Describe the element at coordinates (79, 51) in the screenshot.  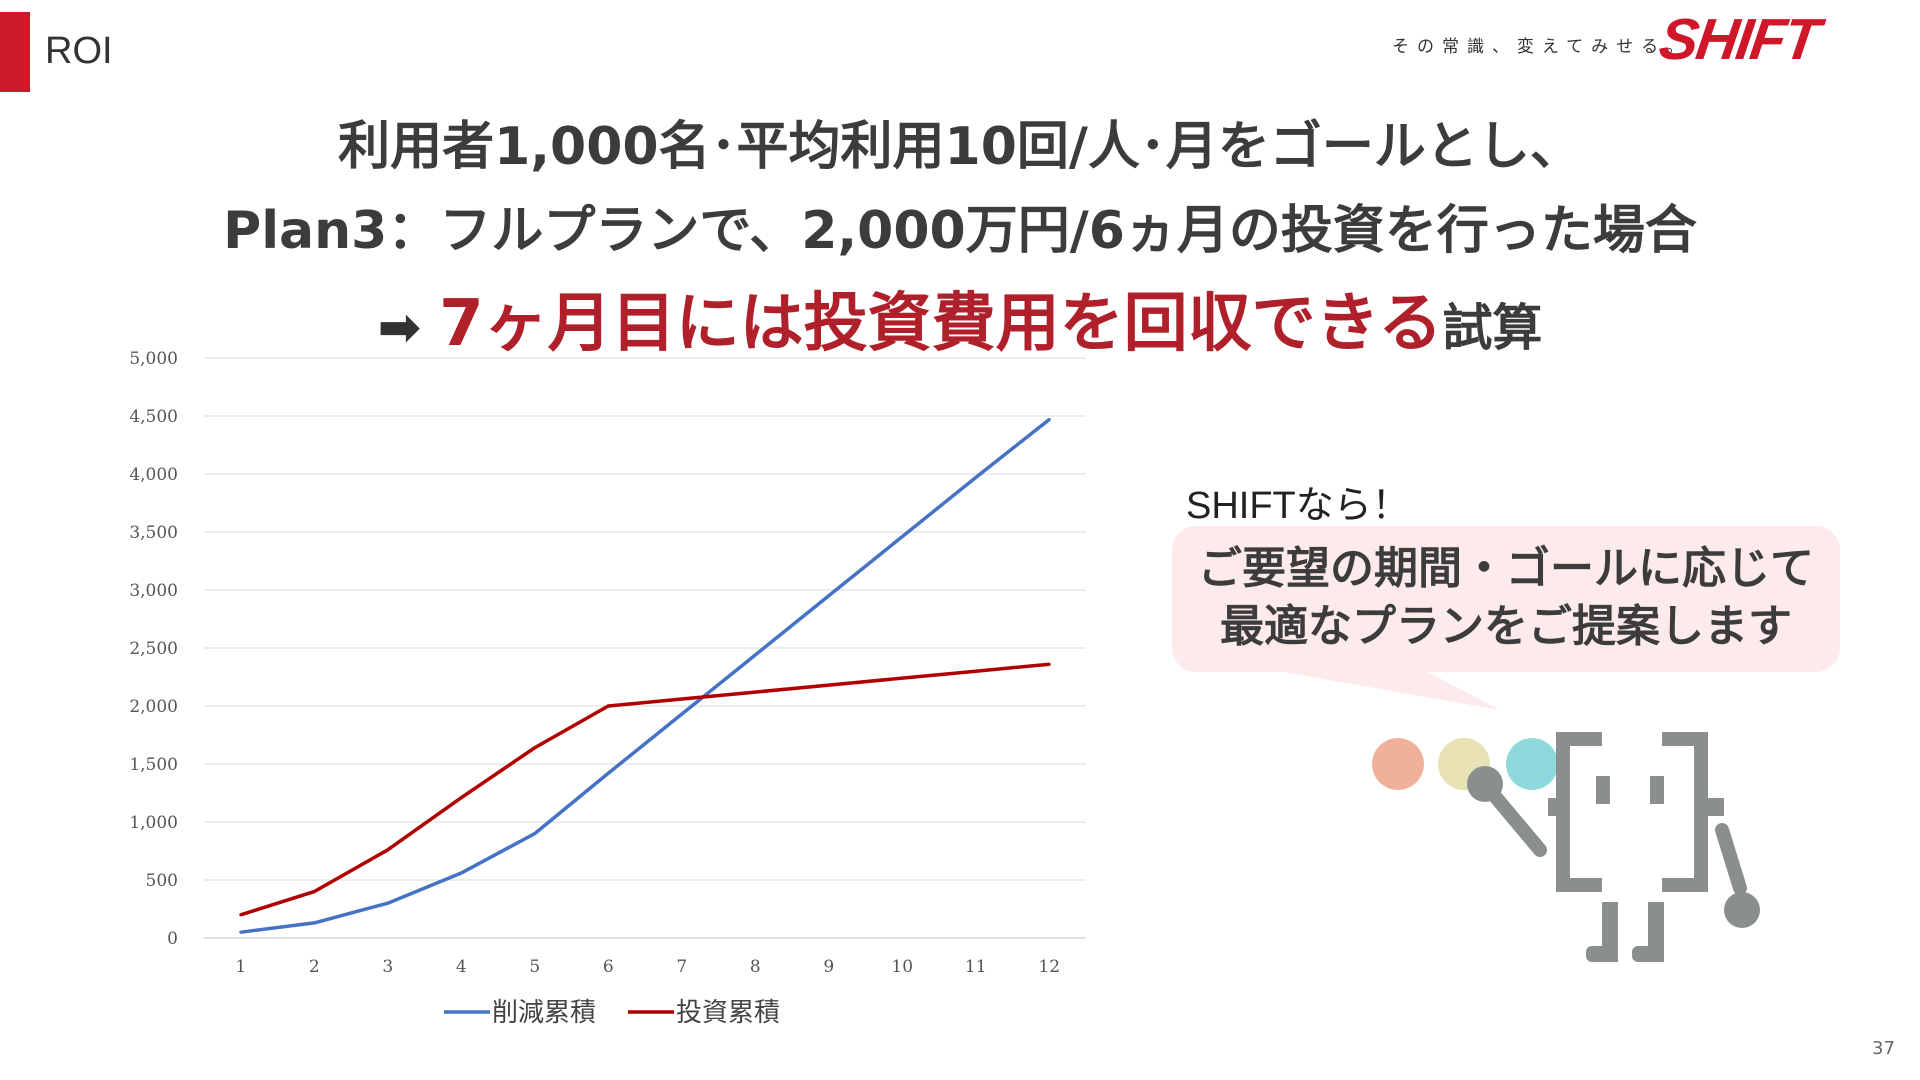
I see `section-label: ROI` at that location.